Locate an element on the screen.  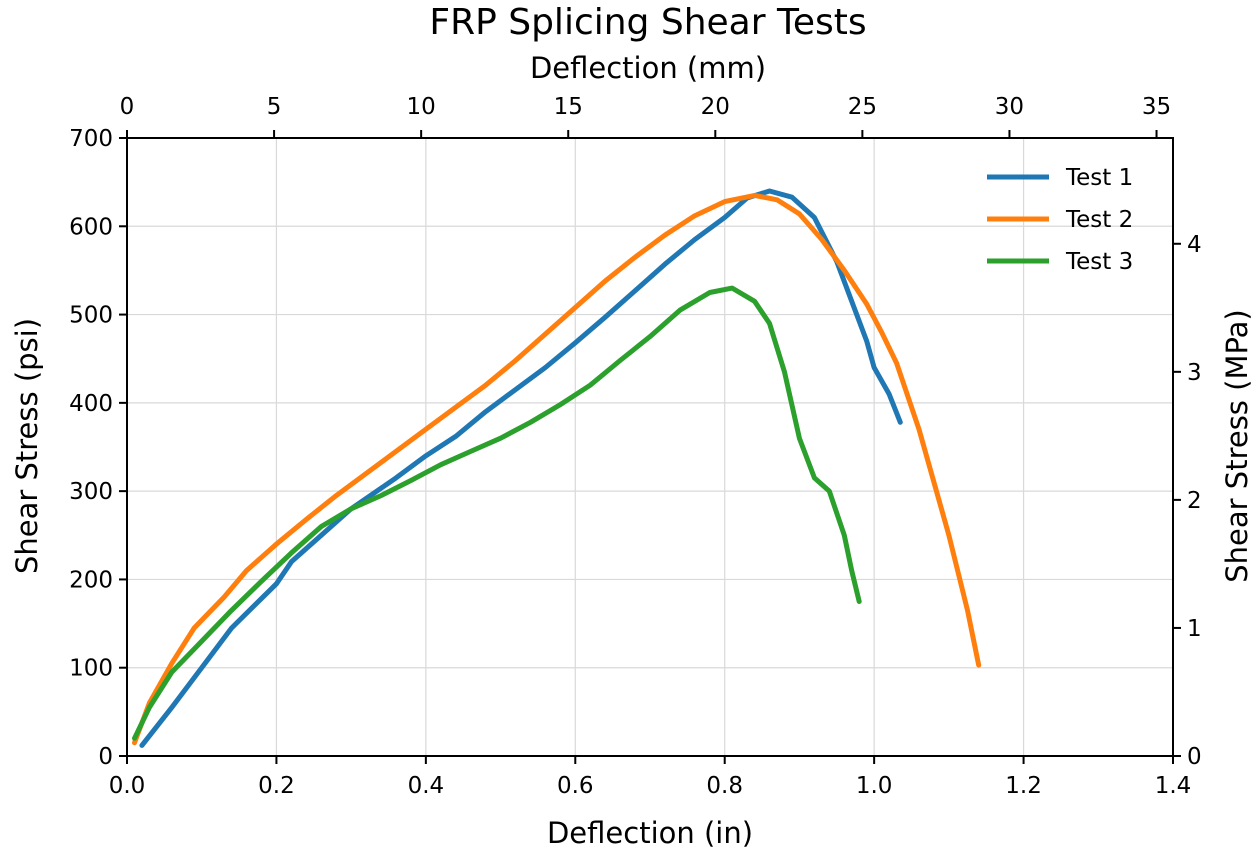
y-tick-label: 100 is located at coordinates (91, 669).